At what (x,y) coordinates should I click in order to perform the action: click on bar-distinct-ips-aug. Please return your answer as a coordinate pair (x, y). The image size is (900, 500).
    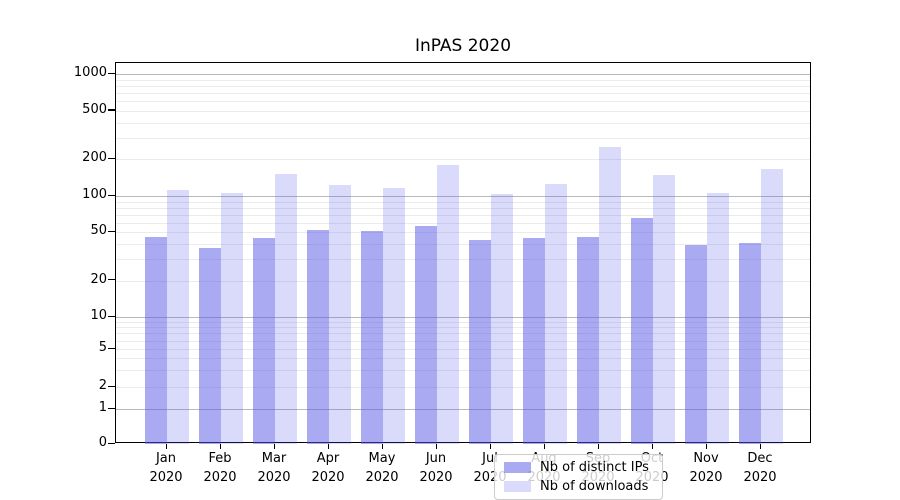
    Looking at the image, I should click on (534, 340).